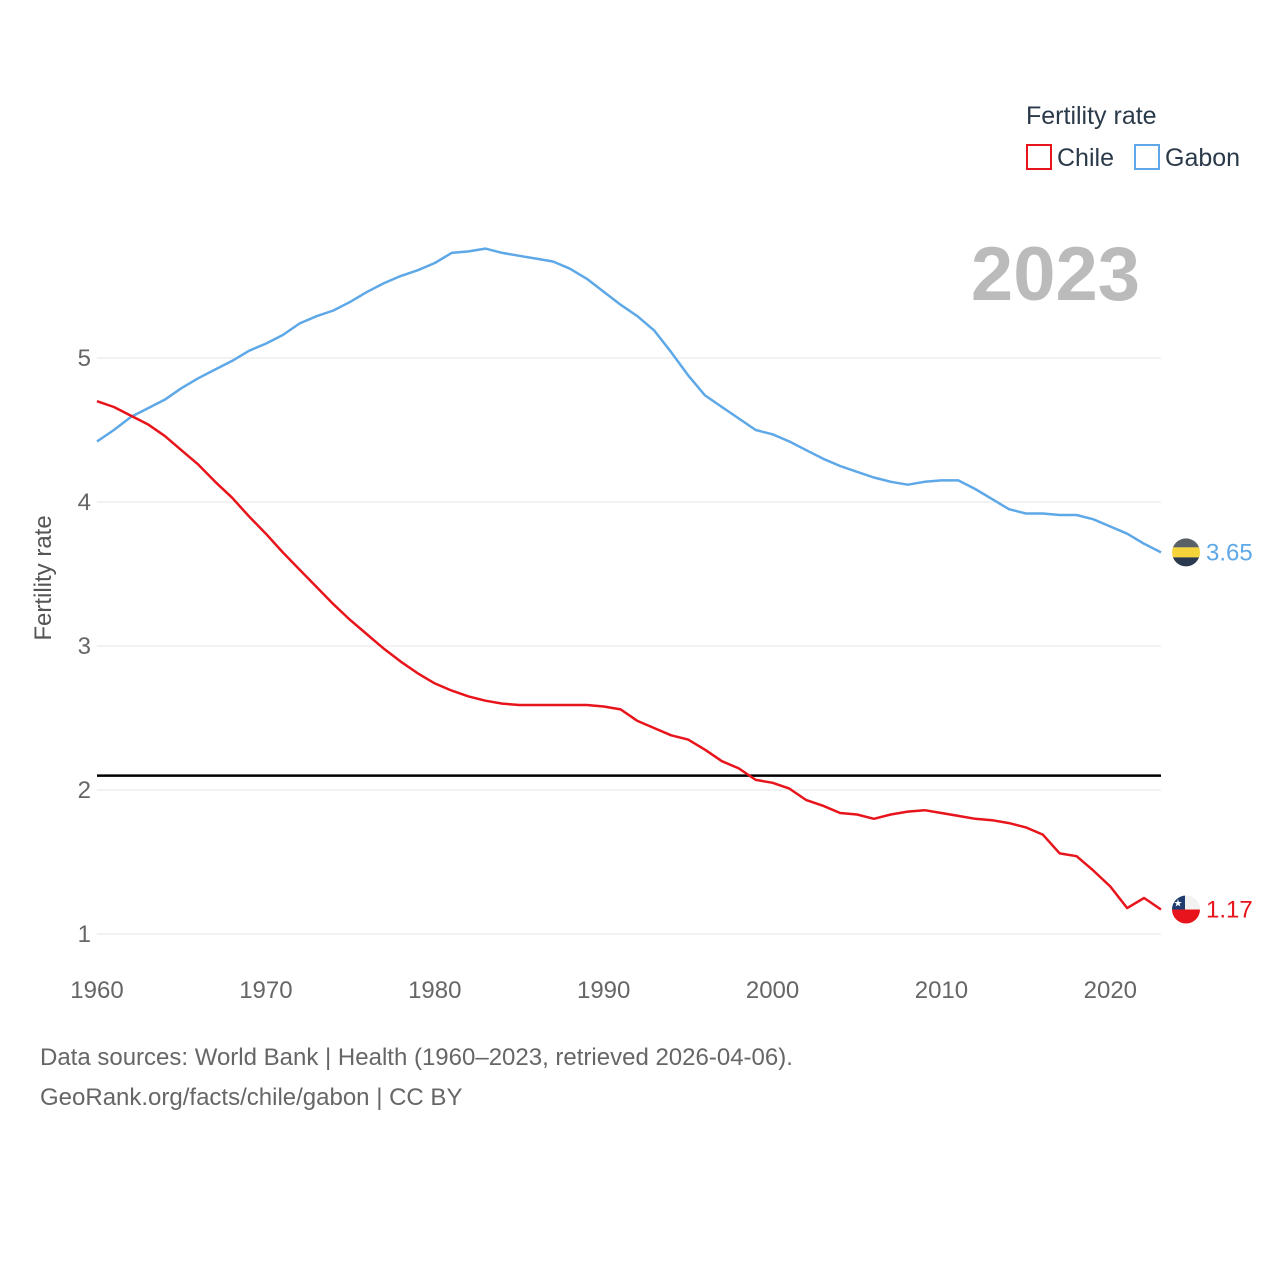 The width and height of the screenshot is (1280, 1280). I want to click on gabon-end-value: 3.65, so click(1229, 552).